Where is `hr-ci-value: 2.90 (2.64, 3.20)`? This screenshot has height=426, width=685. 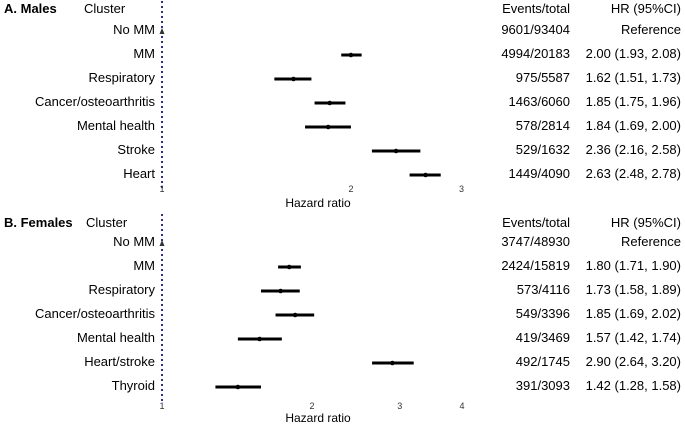
hr-ci-value: 2.90 (2.64, 3.20) is located at coordinates (633, 361).